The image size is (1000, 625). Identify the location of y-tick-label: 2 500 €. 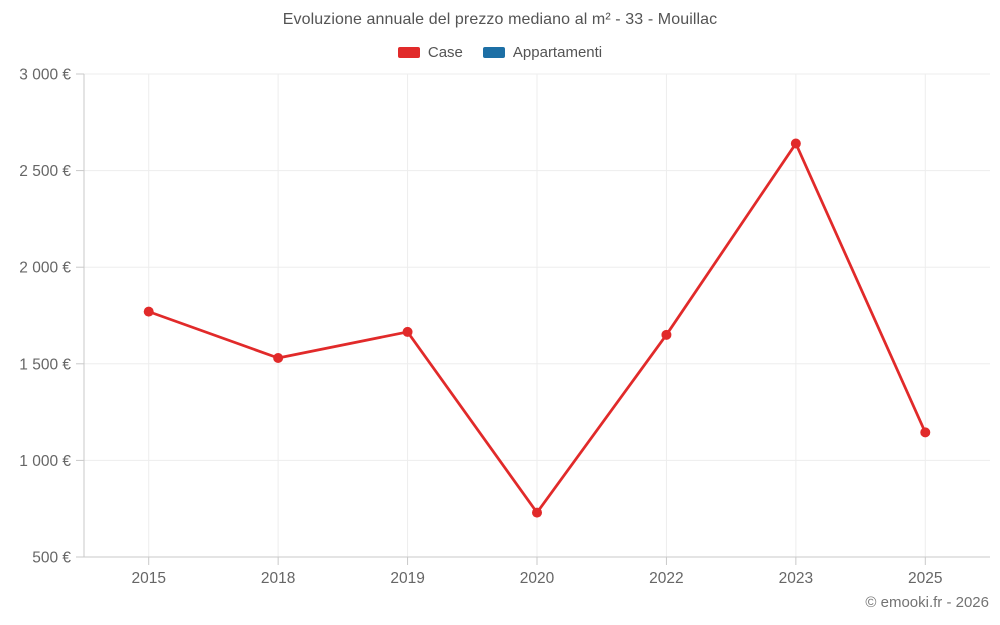
(45, 171).